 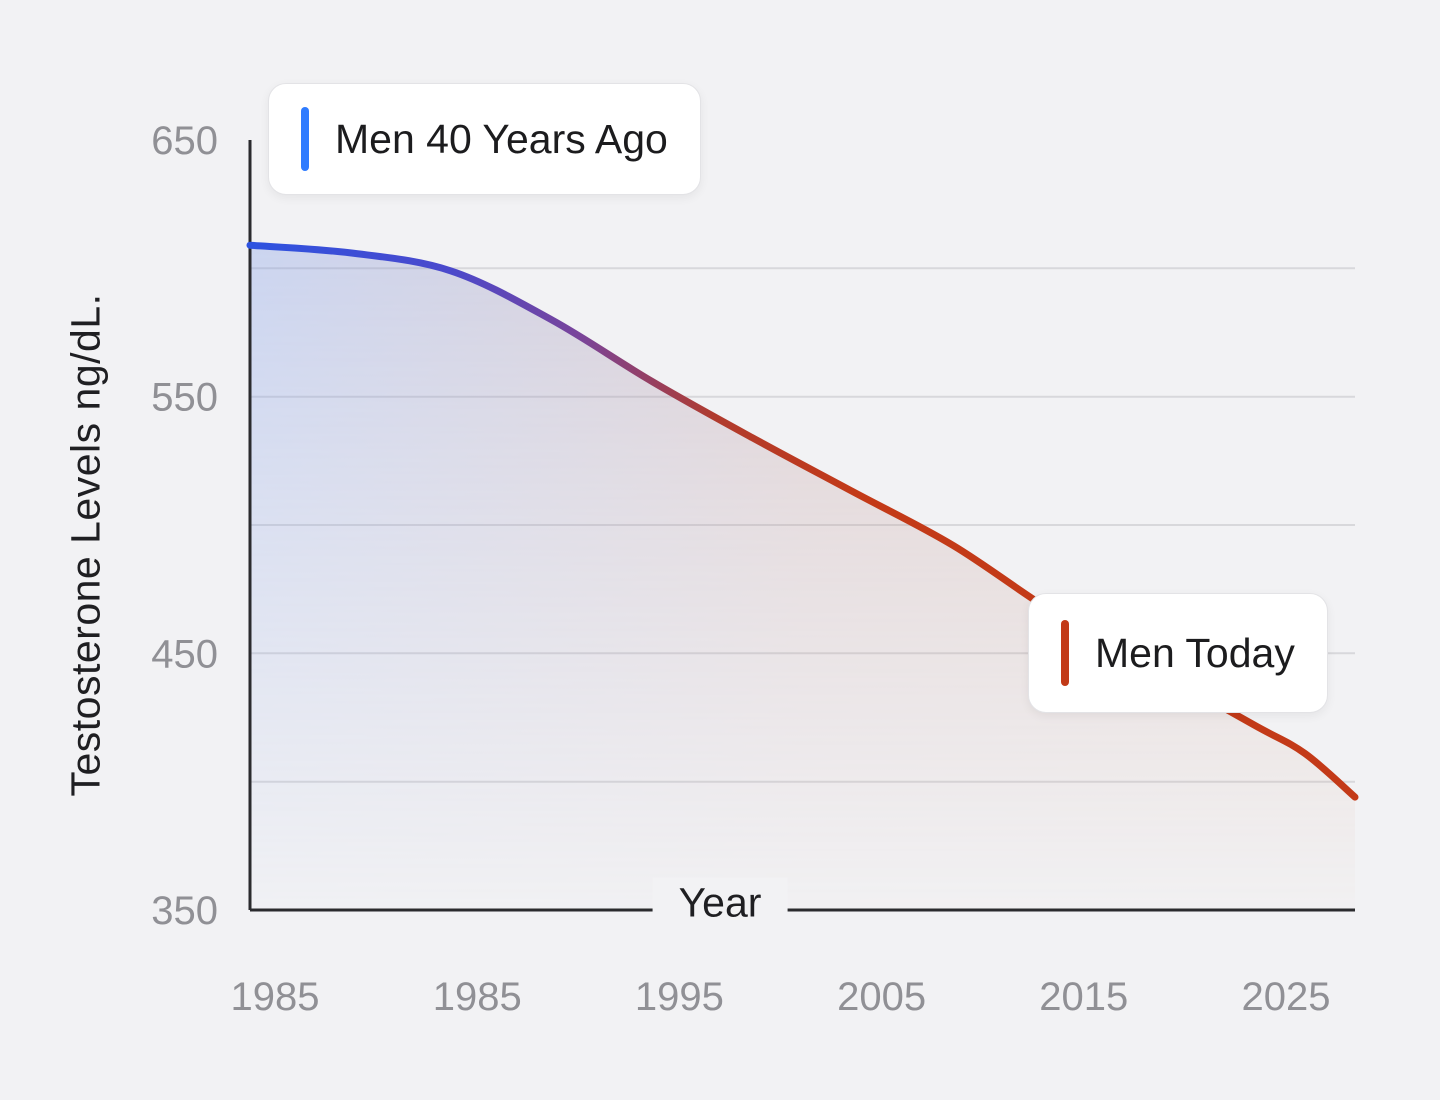 I want to click on y-tick-label: 350, so click(x=184, y=911).